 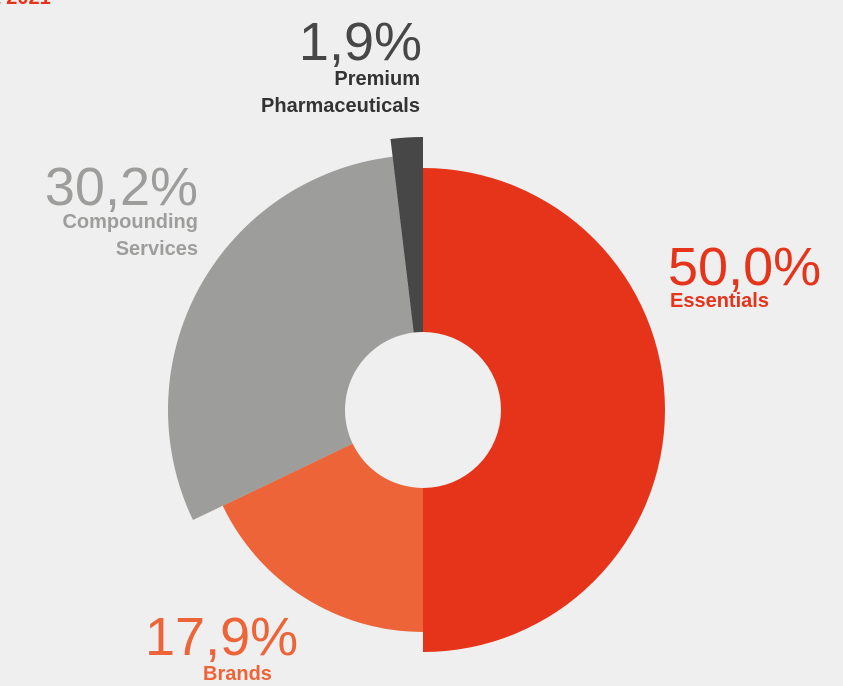 I want to click on chart-title: t 2021, so click(x=25, y=4).